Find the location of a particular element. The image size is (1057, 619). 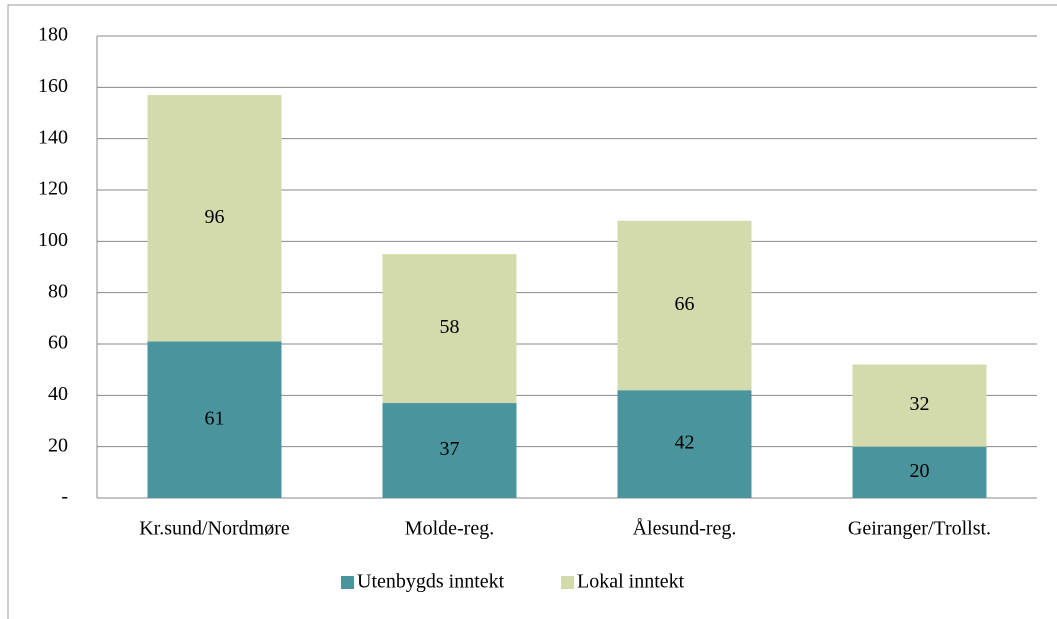

y-tick-label: 40 is located at coordinates (58, 394).